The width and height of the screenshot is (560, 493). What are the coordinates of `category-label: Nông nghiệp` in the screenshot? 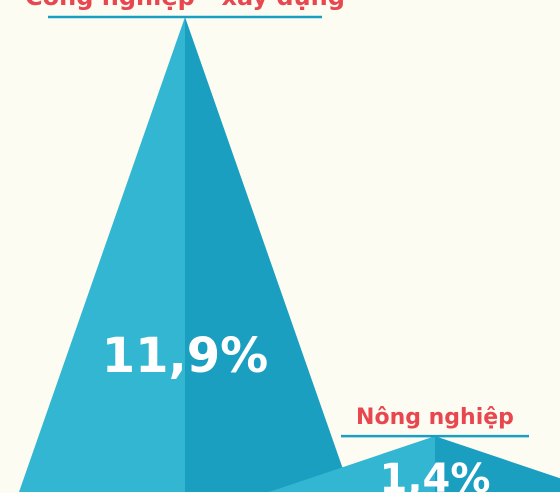 It's located at (435, 417).